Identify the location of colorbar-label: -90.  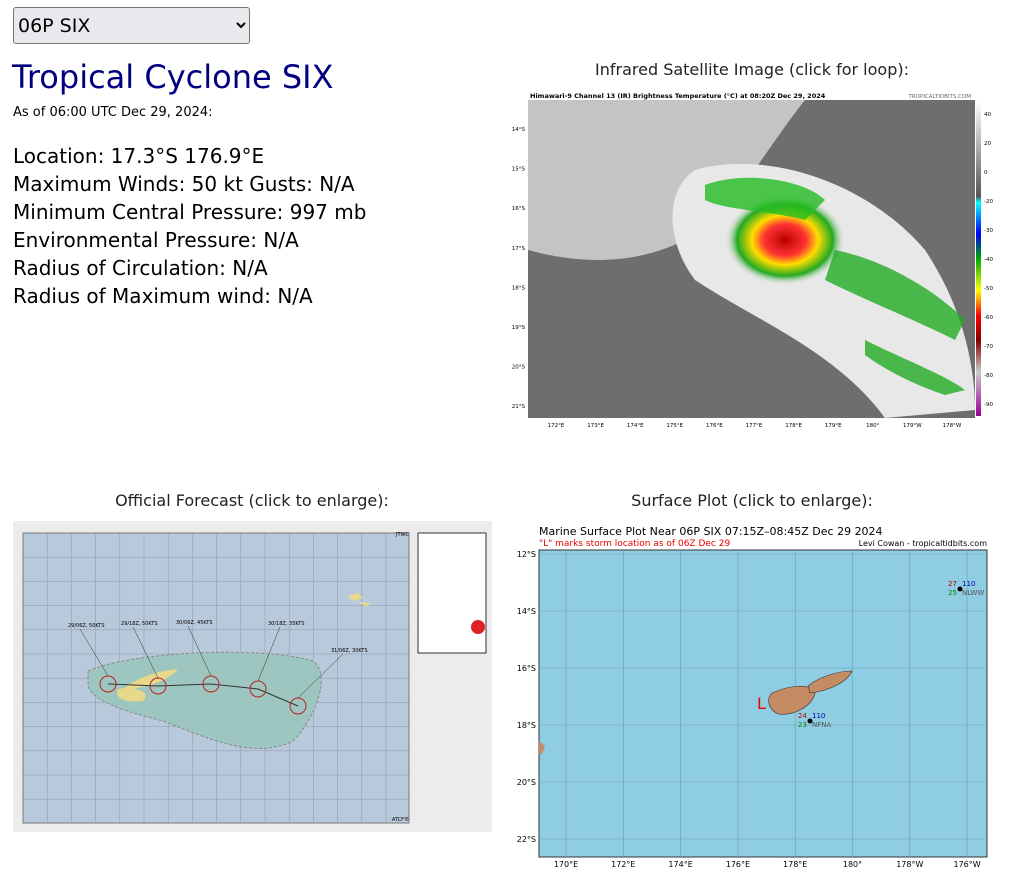
(988, 405).